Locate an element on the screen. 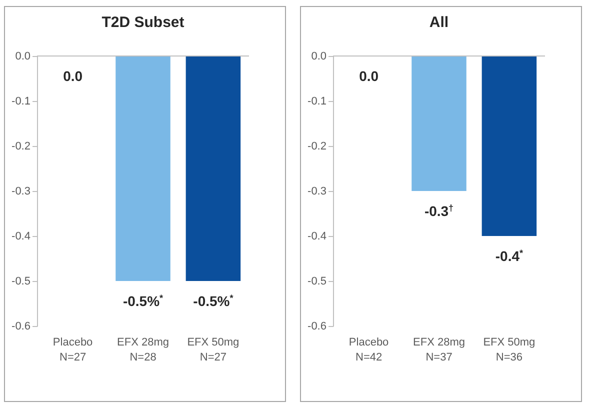  x-tick-label: Placebo N=42 is located at coordinates (368, 350).